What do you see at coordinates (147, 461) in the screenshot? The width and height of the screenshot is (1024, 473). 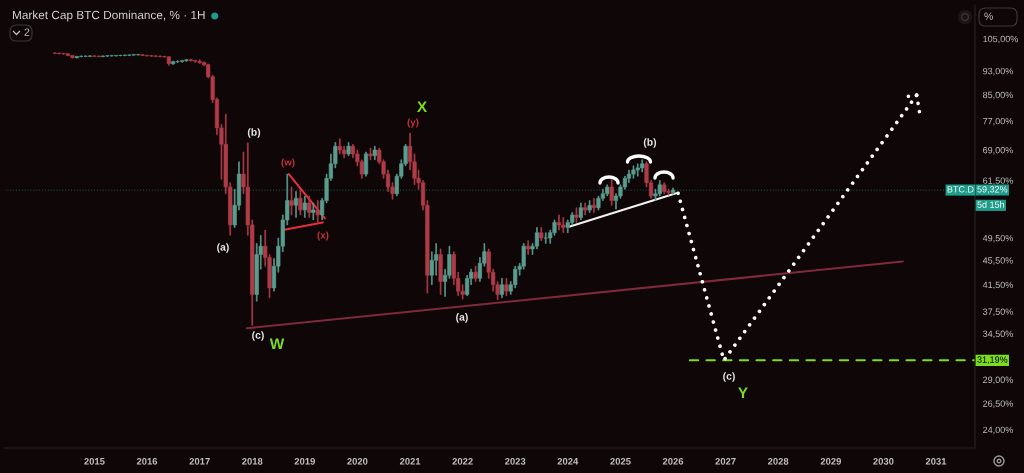 I see `x-tick-label: 2016` at bounding box center [147, 461].